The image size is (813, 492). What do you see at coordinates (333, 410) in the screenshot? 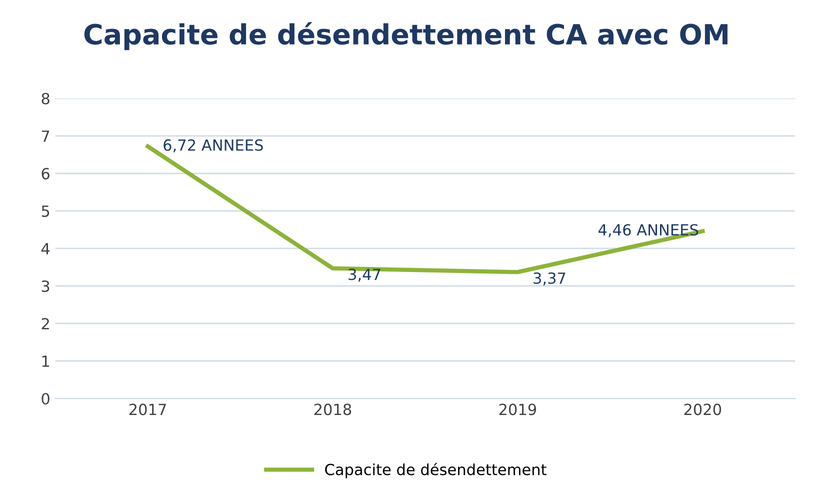
I see `x-tick-label: 2018` at bounding box center [333, 410].